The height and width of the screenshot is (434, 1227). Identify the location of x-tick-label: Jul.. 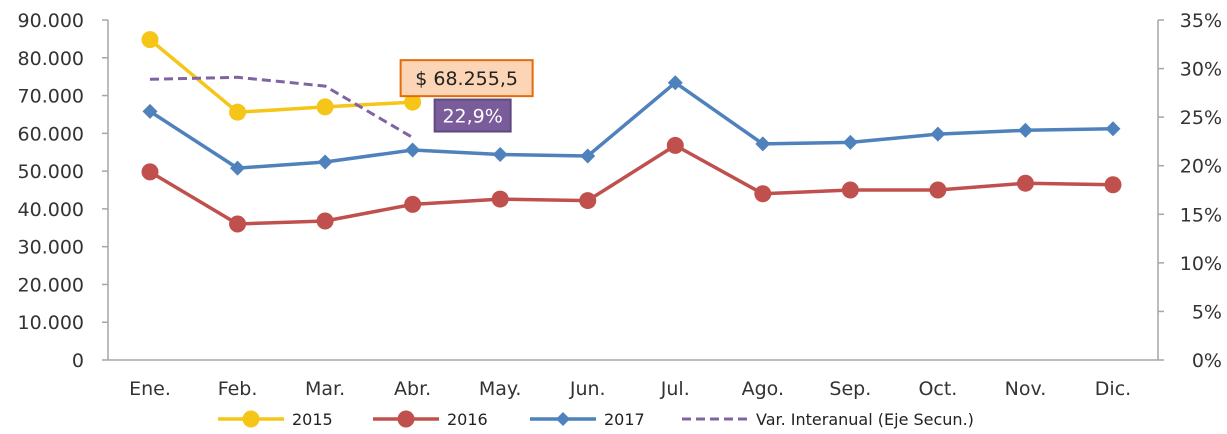
(675, 389).